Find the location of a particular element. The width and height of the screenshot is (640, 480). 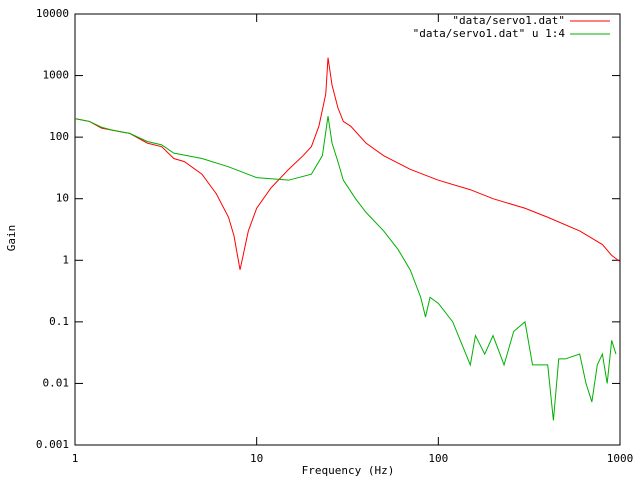

y-tick-label: 10 is located at coordinates (62, 198).